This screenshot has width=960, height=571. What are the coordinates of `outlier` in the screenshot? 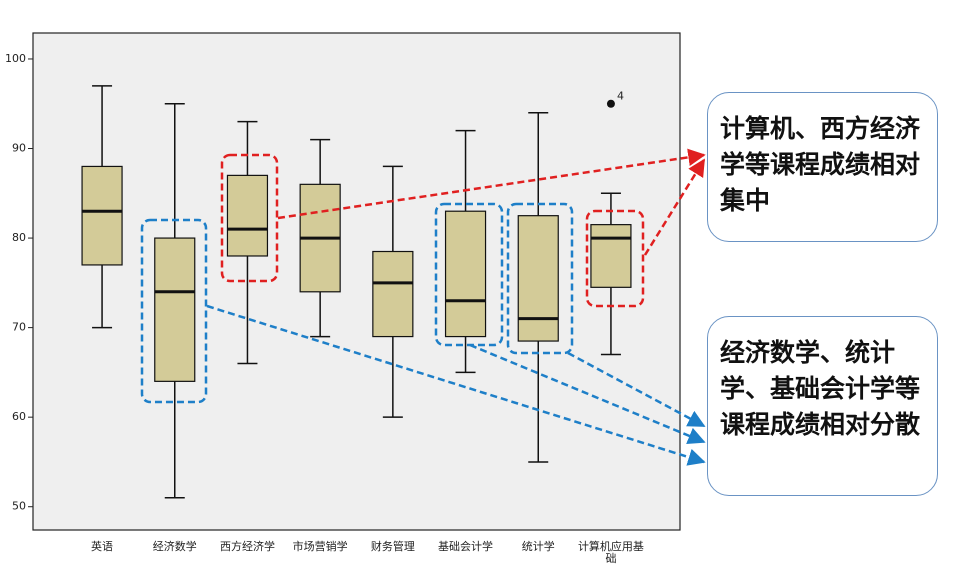 It's located at (610, 103).